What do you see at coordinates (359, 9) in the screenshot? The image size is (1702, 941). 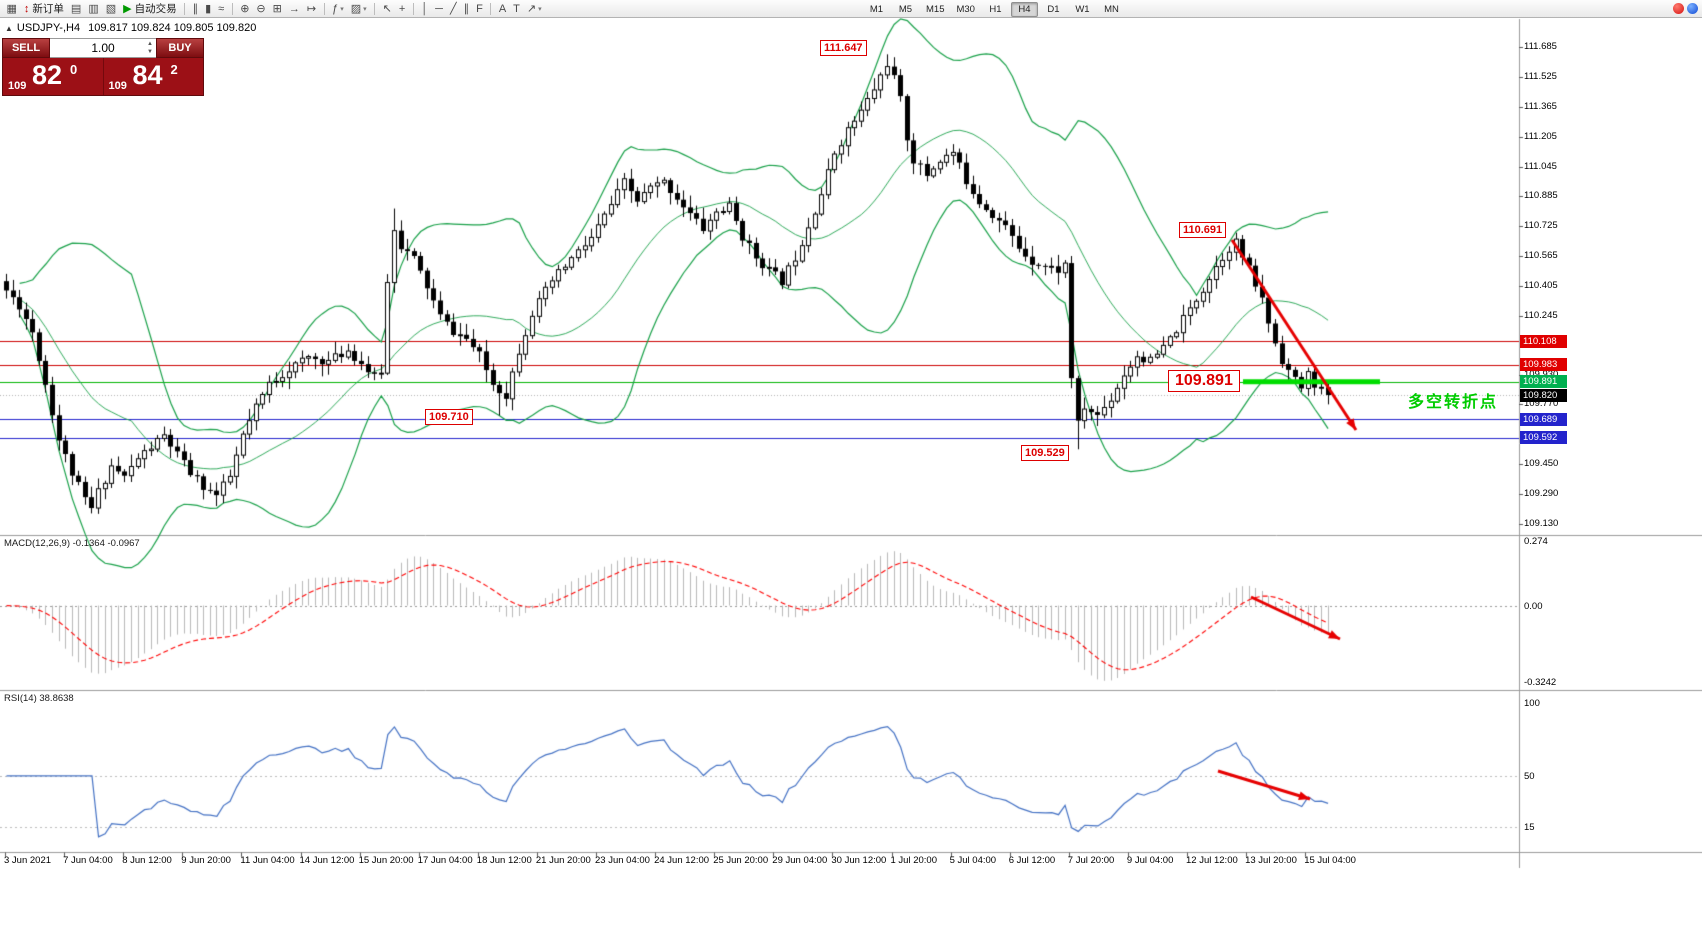 I see `templates-button: ▨ ▾` at bounding box center [359, 9].